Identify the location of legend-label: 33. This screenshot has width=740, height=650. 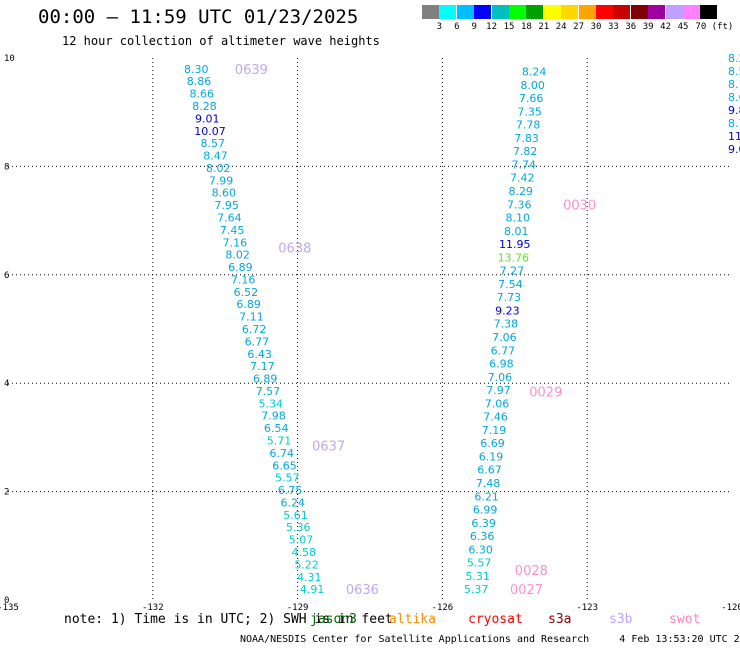
(613, 27).